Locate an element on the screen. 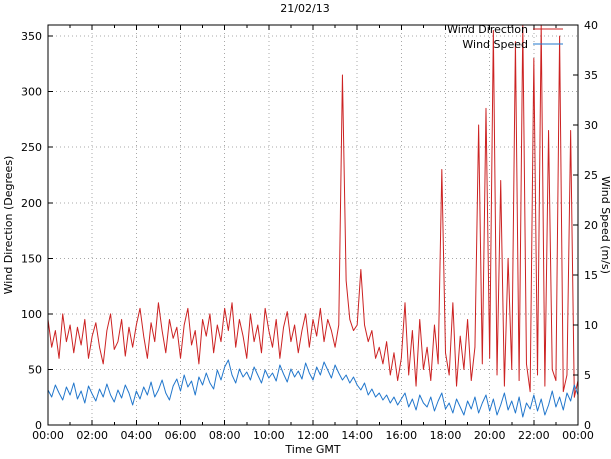  x-tick-label: 20:00 is located at coordinates (490, 435).